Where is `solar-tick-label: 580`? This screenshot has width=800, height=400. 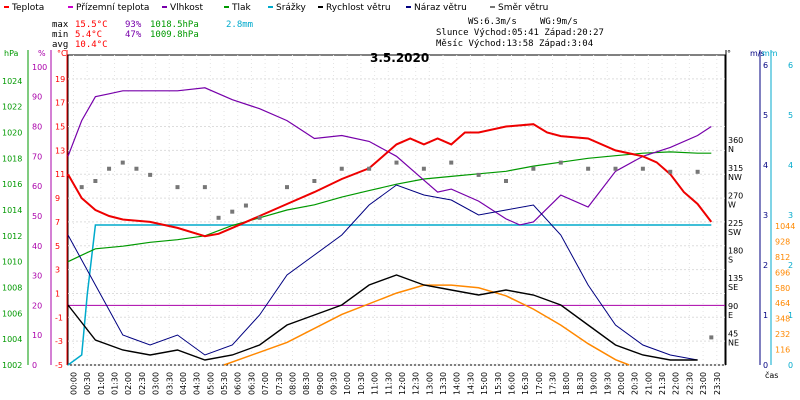
solar-tick-label: 580 is located at coordinates (782, 288).